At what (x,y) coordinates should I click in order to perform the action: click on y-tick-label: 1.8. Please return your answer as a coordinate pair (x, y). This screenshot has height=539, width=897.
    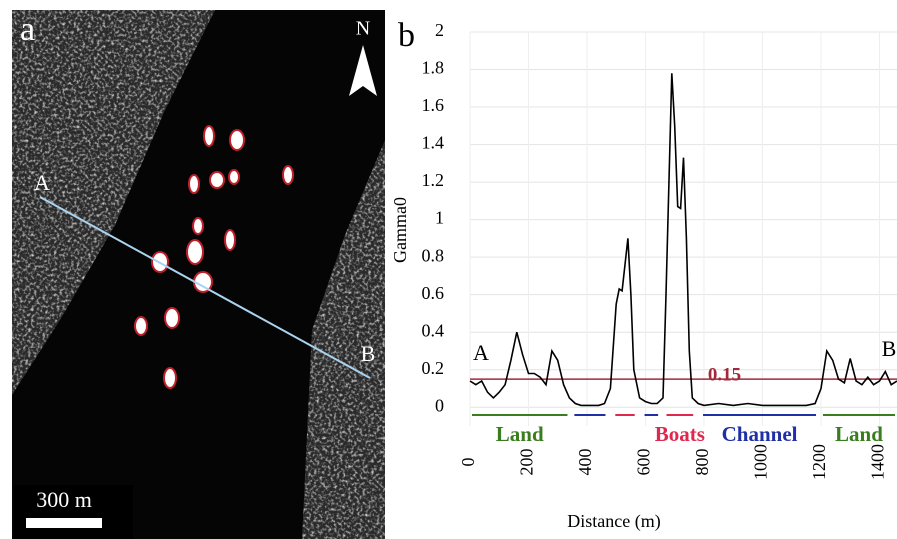
    Looking at the image, I should click on (433, 68).